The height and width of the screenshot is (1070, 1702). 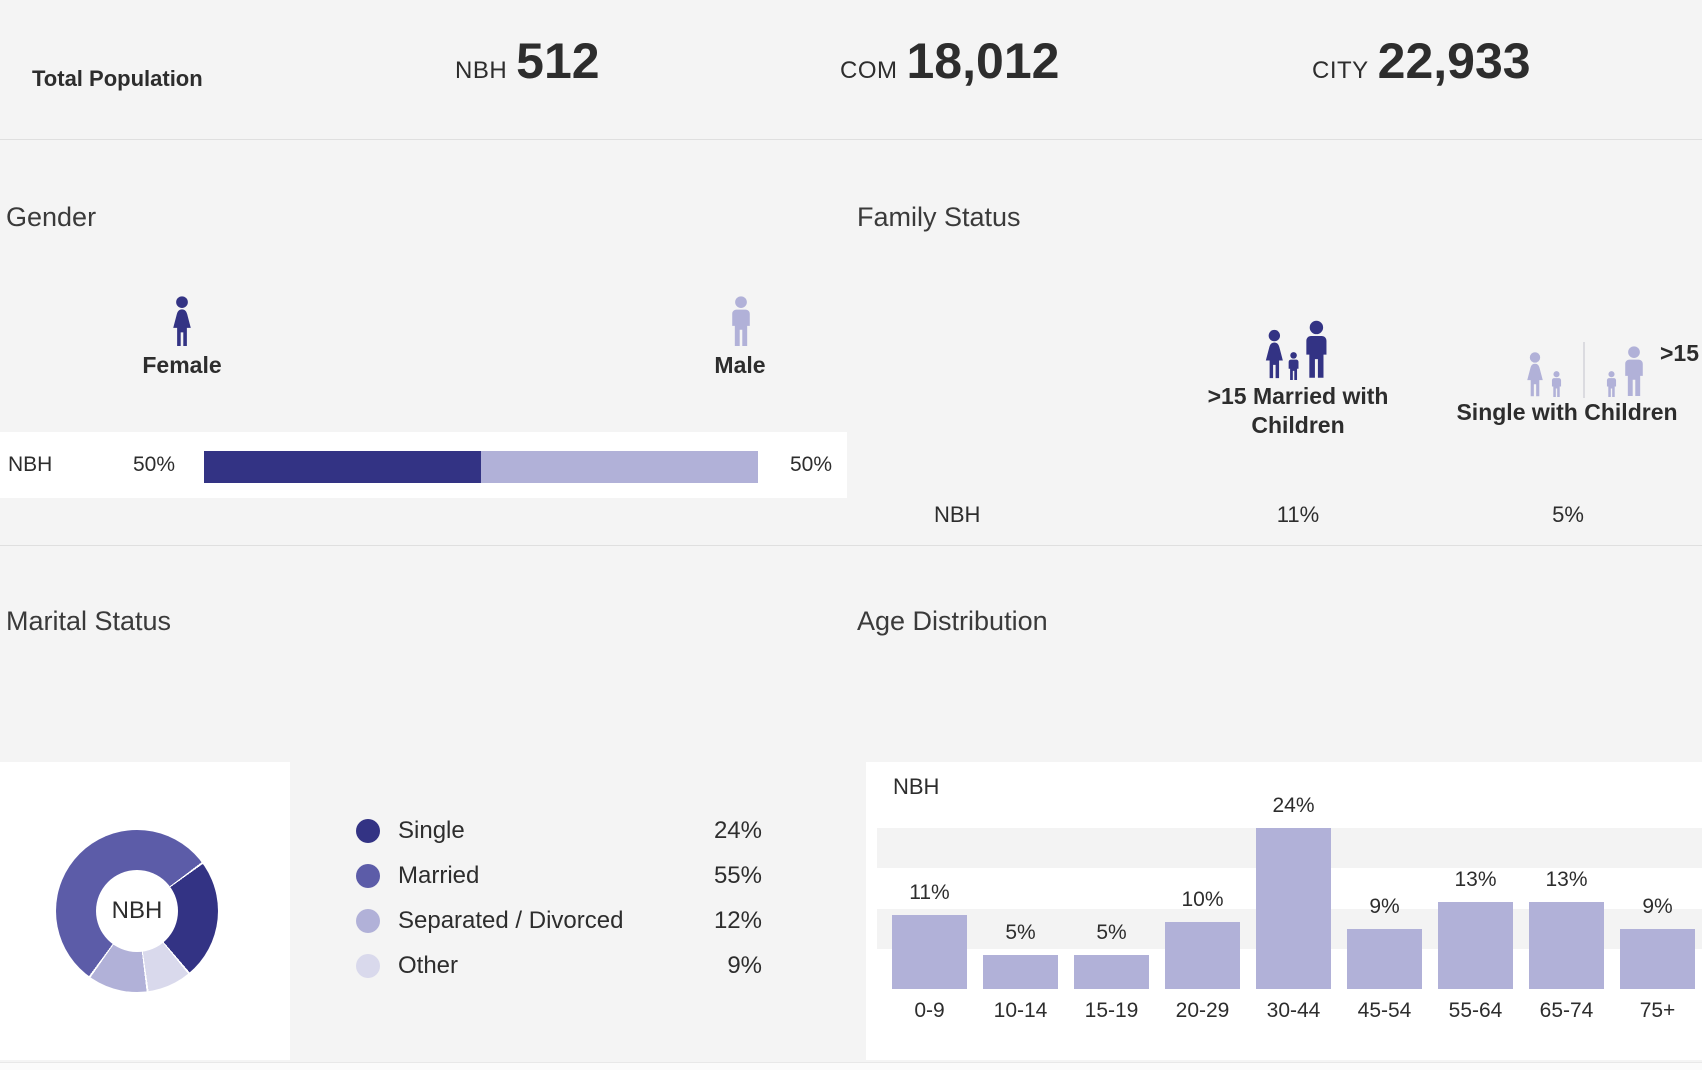 What do you see at coordinates (851, 1066) in the screenshot?
I see `bottom-strip` at bounding box center [851, 1066].